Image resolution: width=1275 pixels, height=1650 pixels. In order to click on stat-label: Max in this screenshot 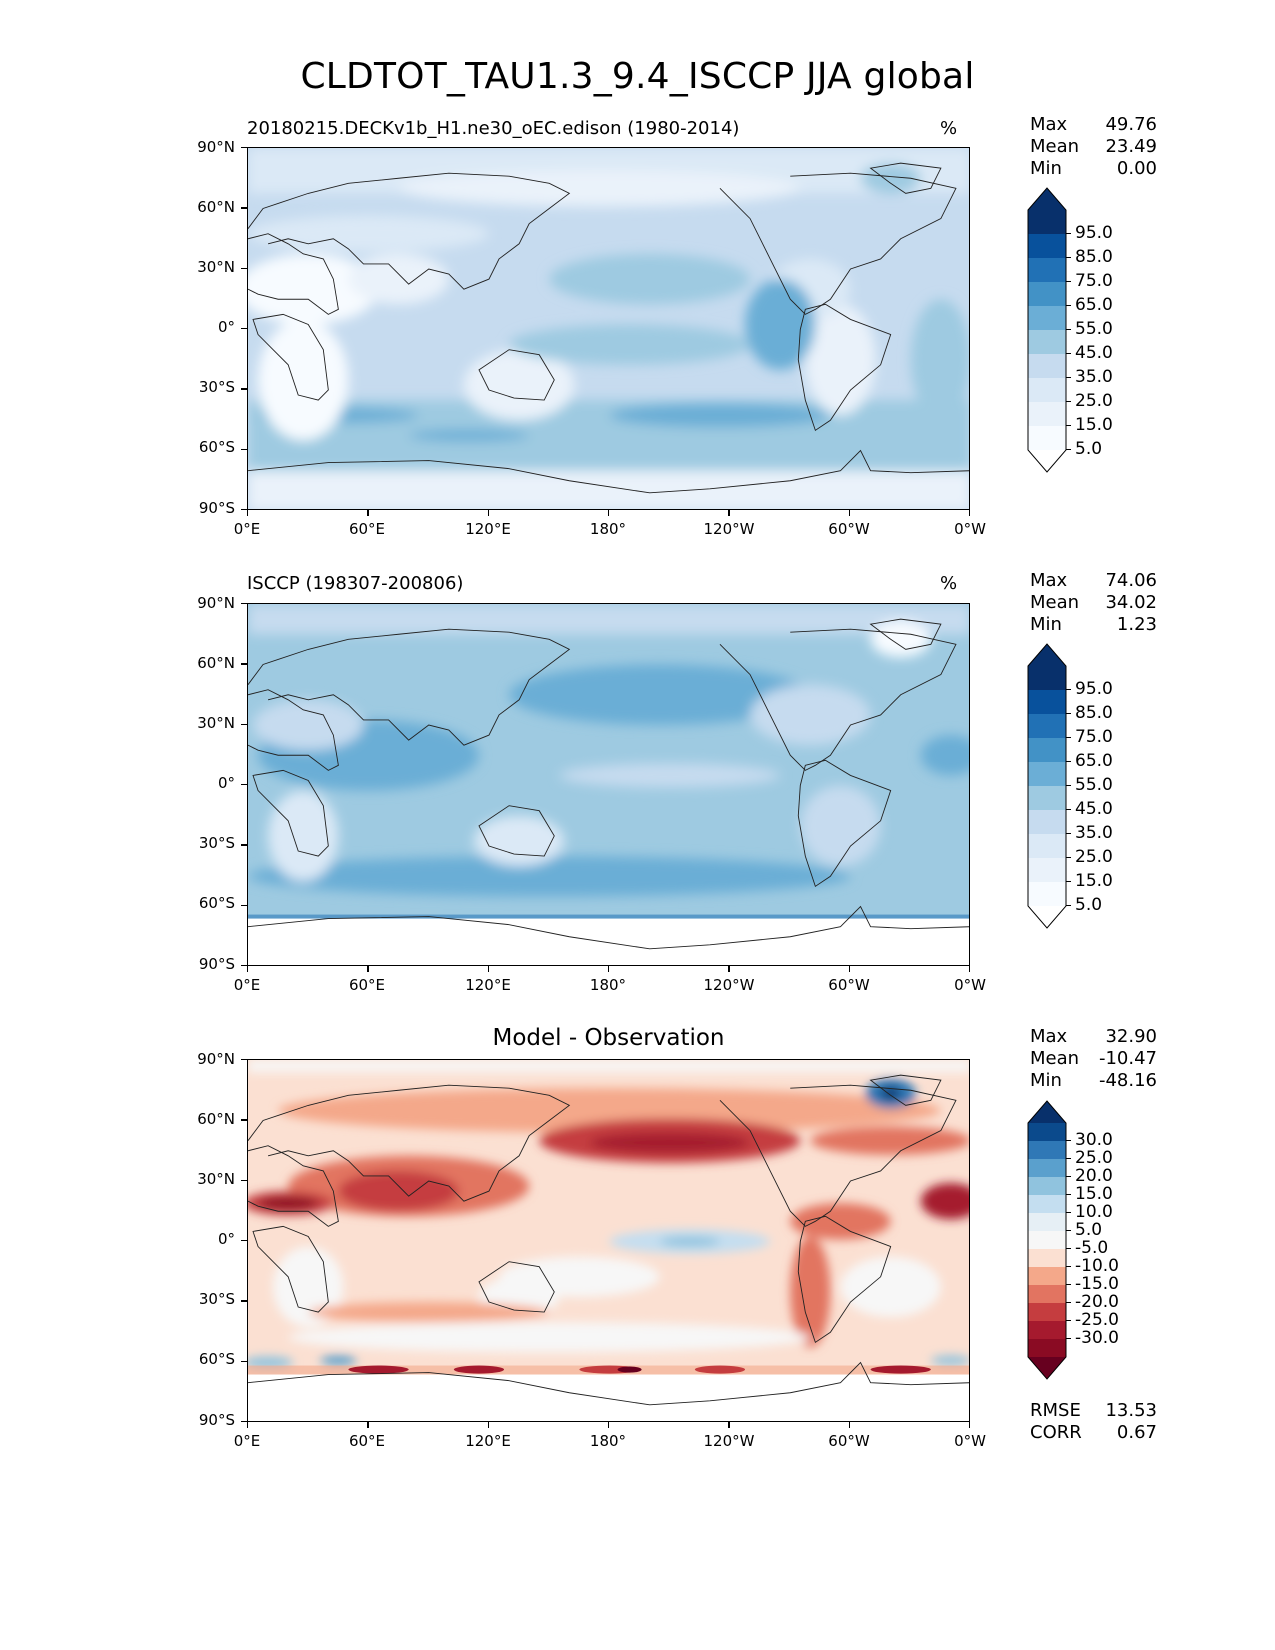, I will do `click(1049, 580)`.